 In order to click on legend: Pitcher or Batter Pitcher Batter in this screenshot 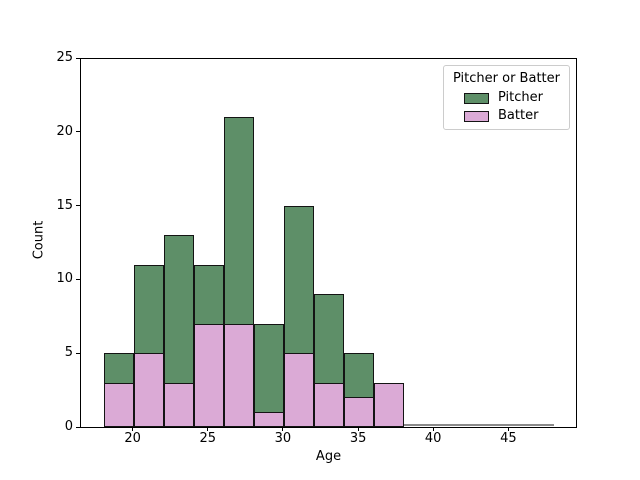, I will do `click(506, 97)`.